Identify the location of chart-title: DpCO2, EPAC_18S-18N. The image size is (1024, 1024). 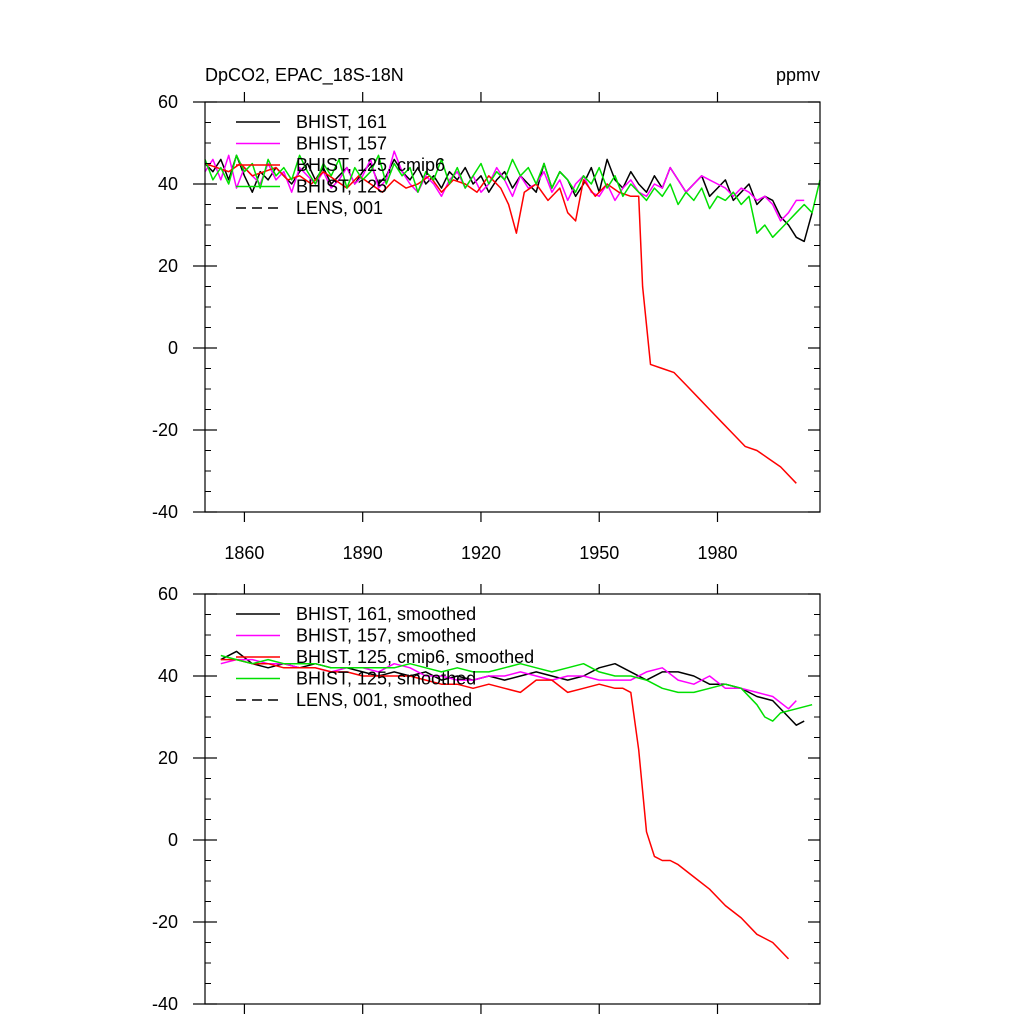
(304, 75).